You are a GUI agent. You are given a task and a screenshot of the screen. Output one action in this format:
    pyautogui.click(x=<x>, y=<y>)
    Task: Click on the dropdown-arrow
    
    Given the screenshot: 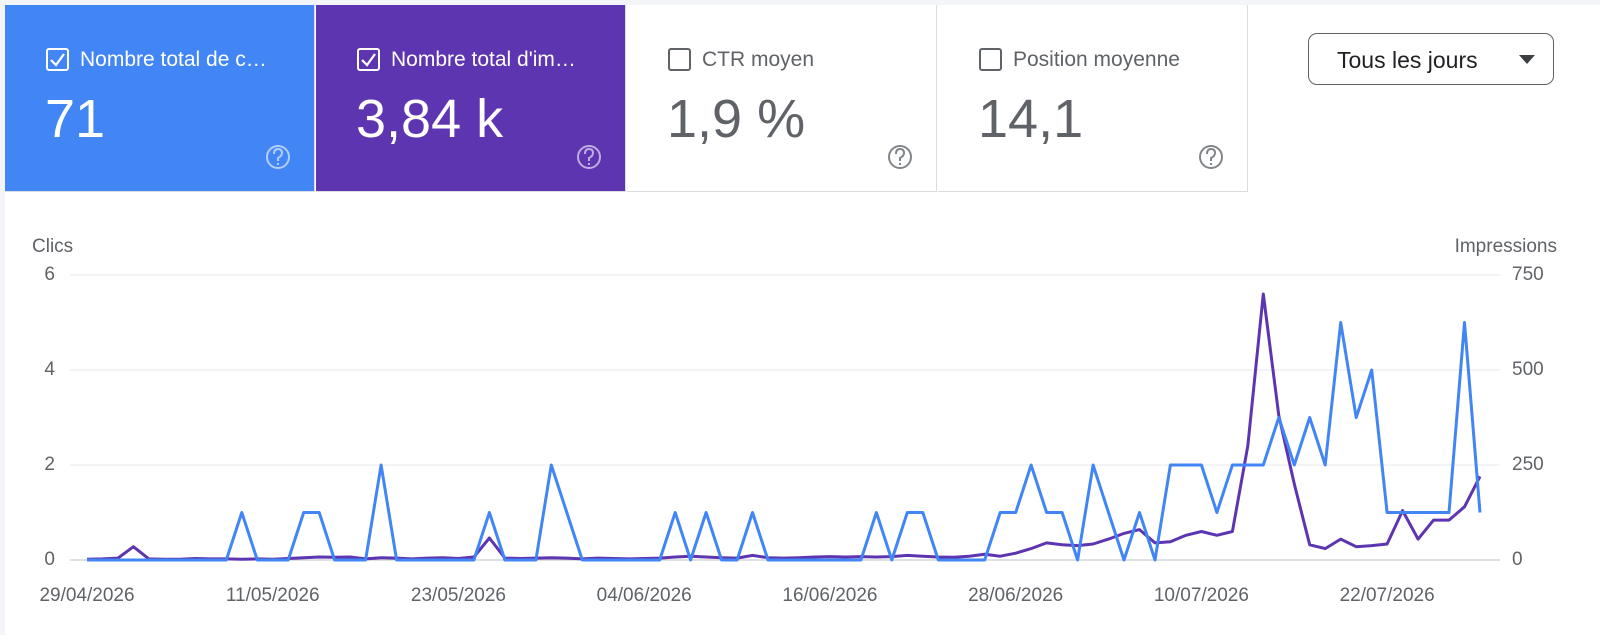 What is the action you would take?
    pyautogui.click(x=1527, y=59)
    